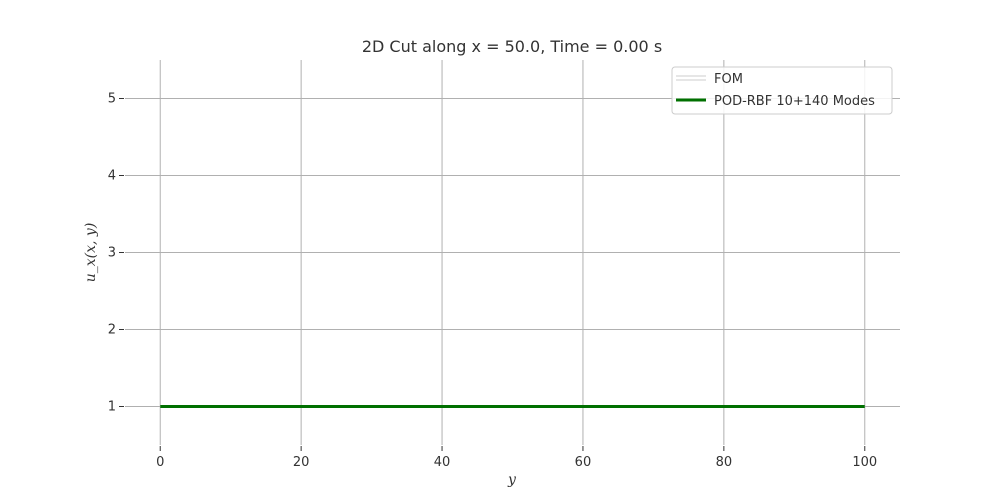  I want to click on legend-label-pod-rbf: POD-RBF 10+140 Modes, so click(794, 101).